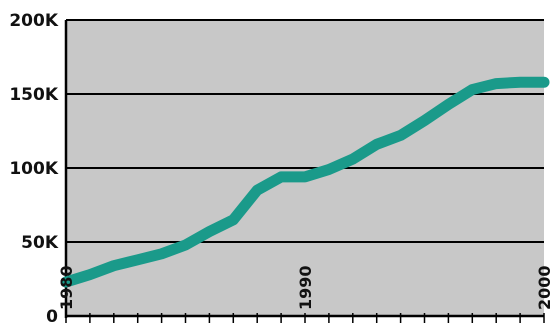 This screenshot has width=553, height=328. Describe the element at coordinates (52, 317) in the screenshot. I see `y-tick-label-0: 0` at that location.